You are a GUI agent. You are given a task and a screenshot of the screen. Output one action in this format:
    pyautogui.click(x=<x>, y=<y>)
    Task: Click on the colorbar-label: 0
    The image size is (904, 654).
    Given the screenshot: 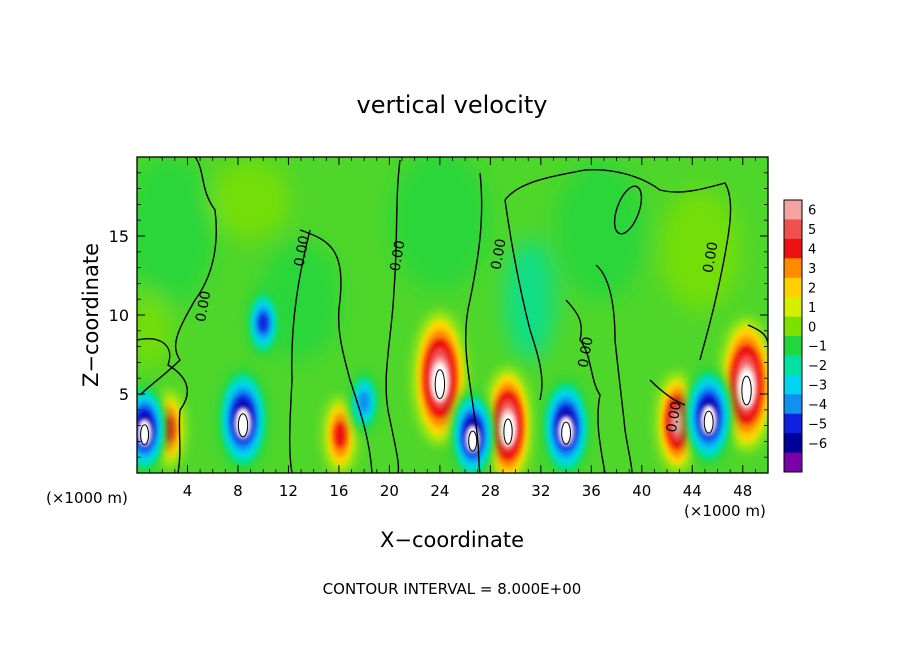 What is the action you would take?
    pyautogui.click(x=812, y=327)
    